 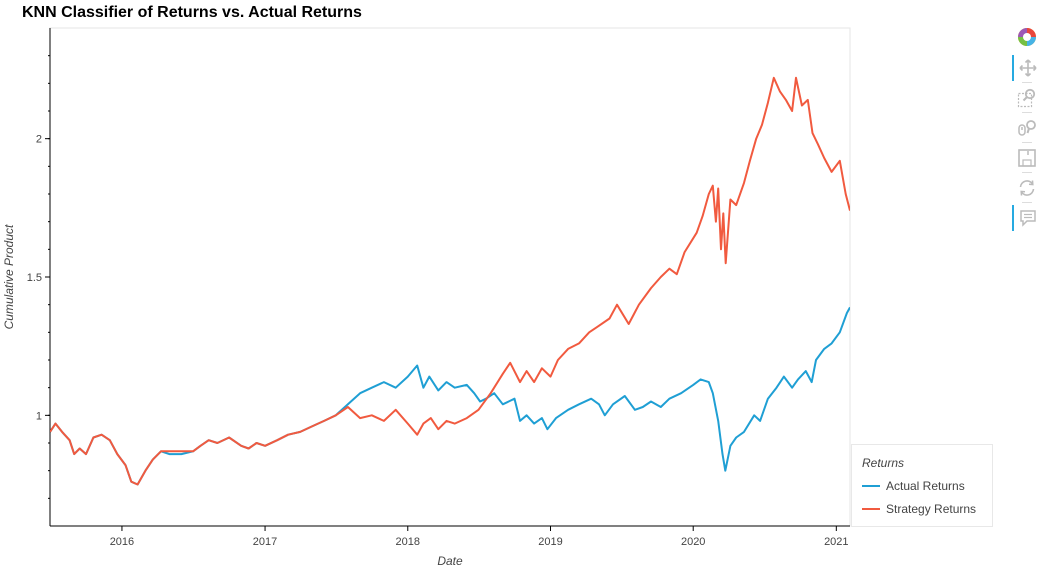 What do you see at coordinates (871, 509) in the screenshot?
I see `legend-swatch-strategy` at bounding box center [871, 509].